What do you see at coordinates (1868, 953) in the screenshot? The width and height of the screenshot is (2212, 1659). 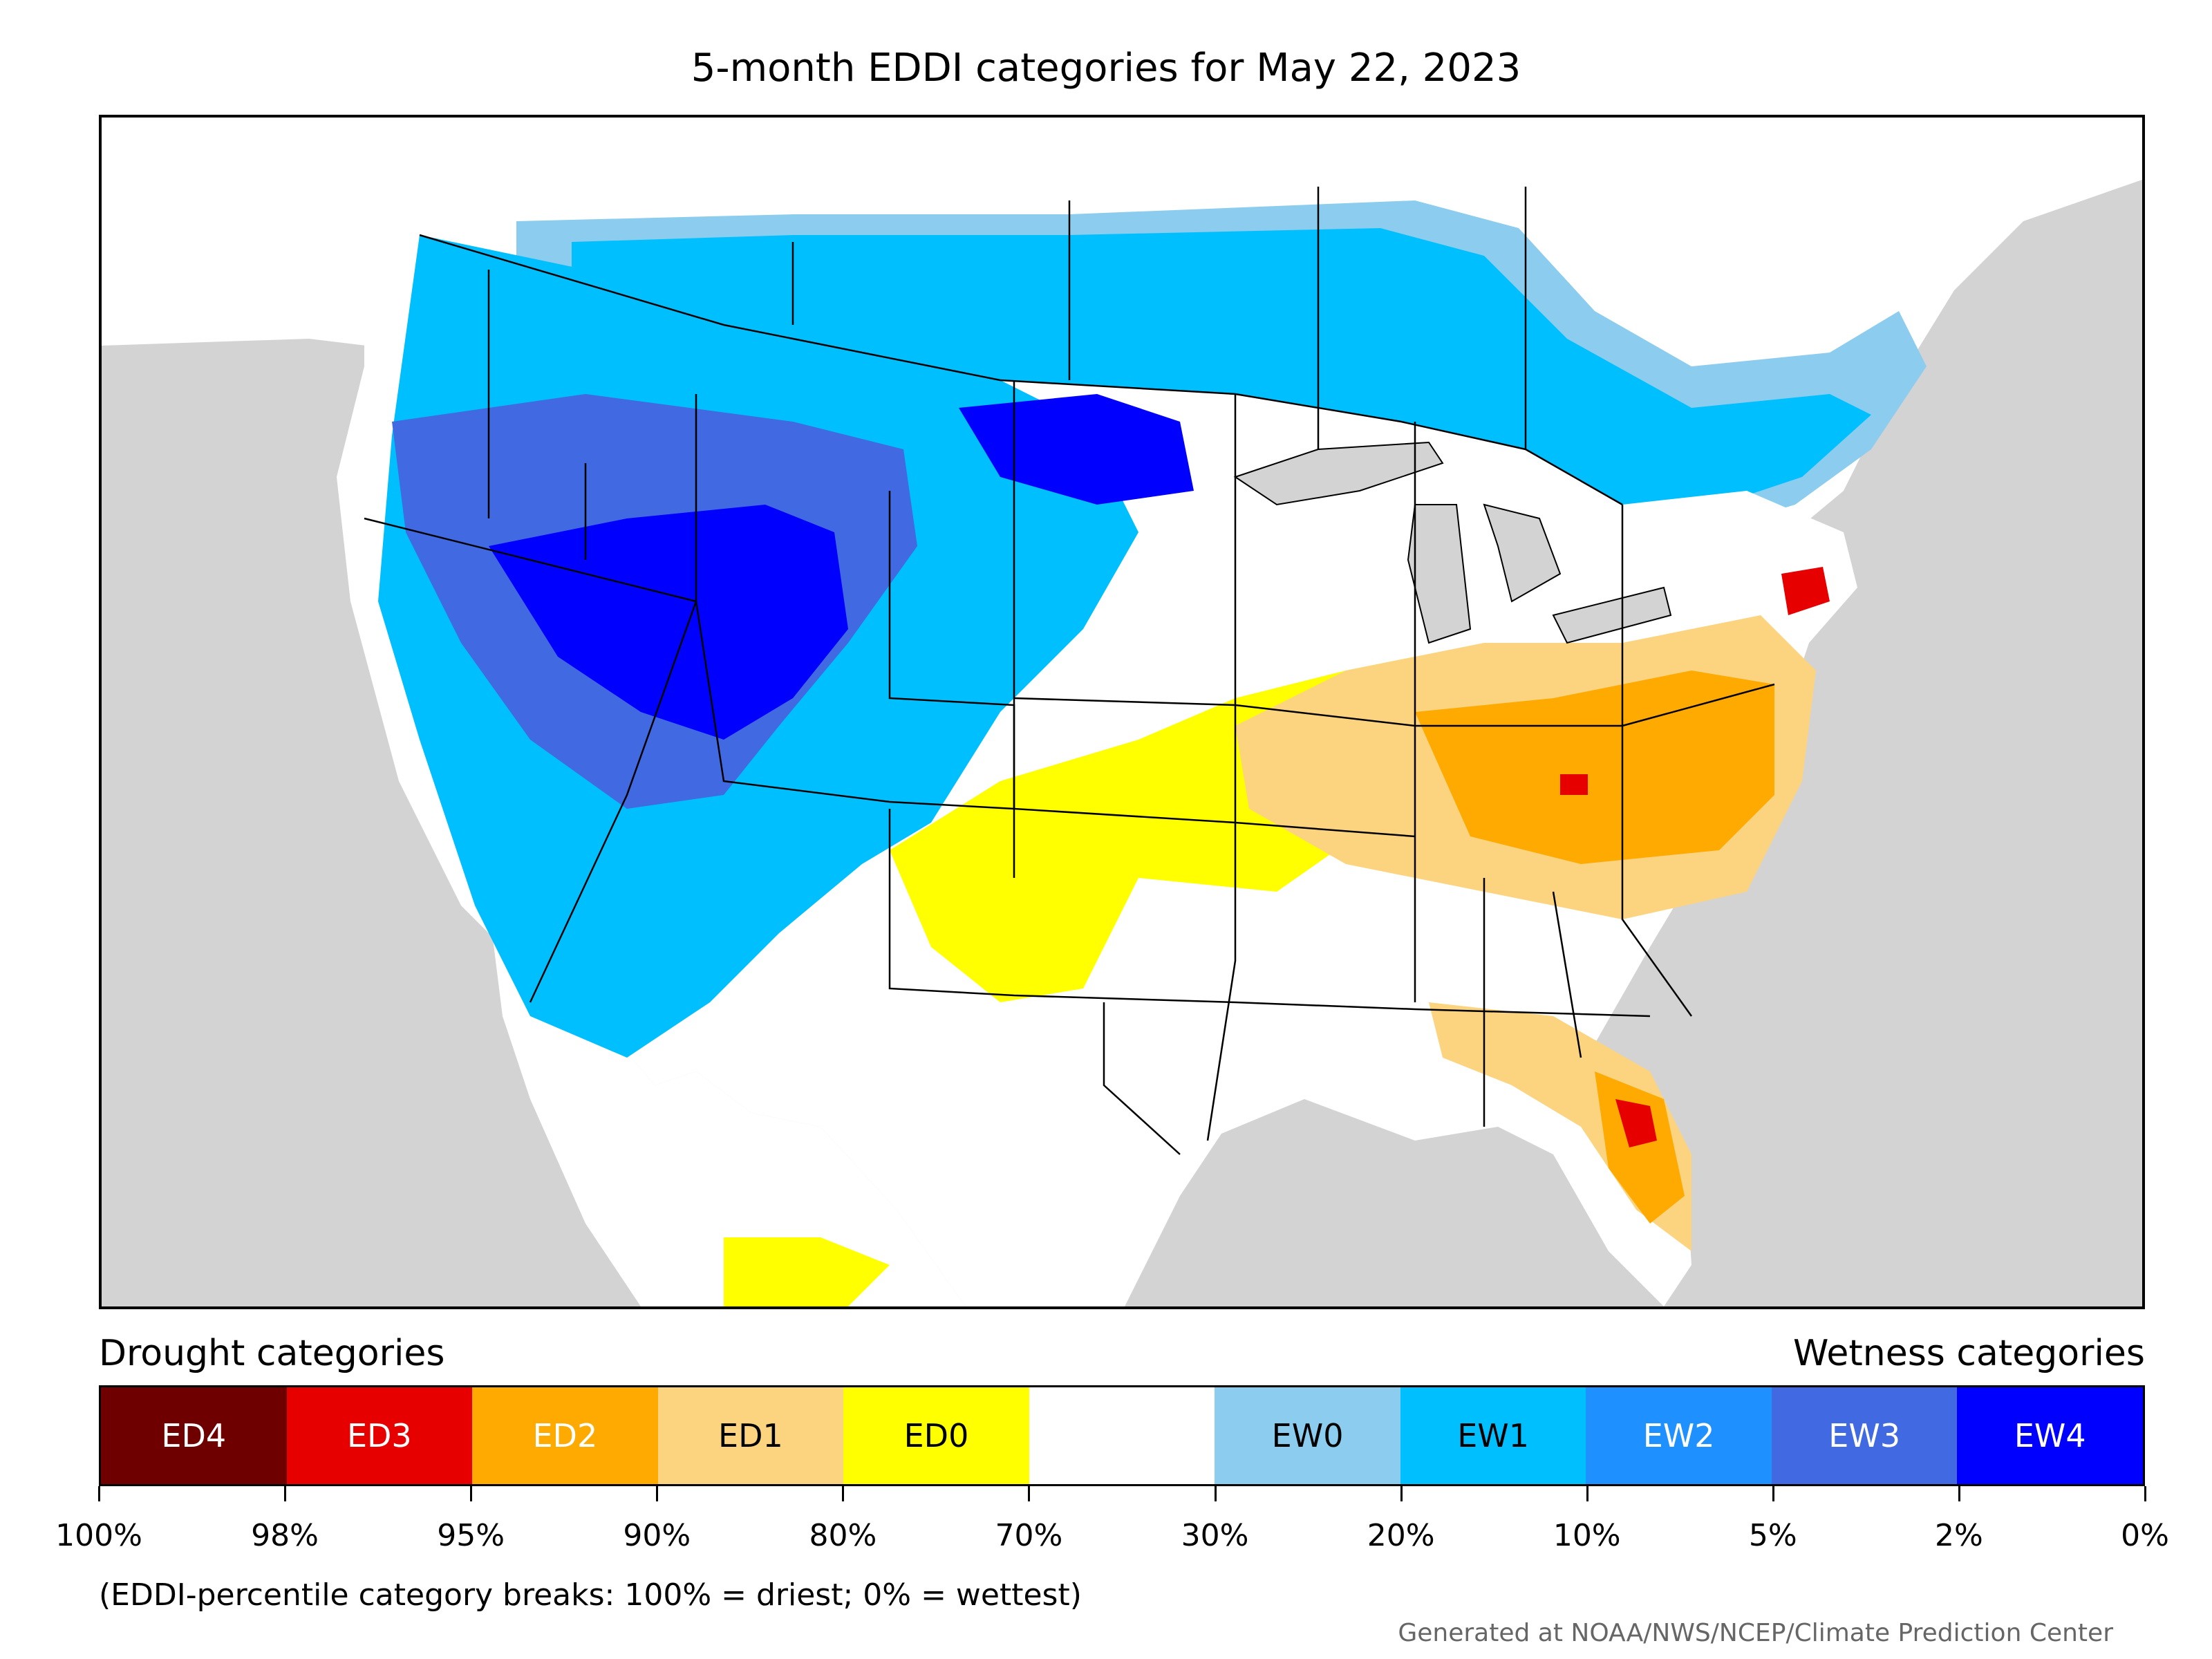 I see `atlantic-water` at bounding box center [1868, 953].